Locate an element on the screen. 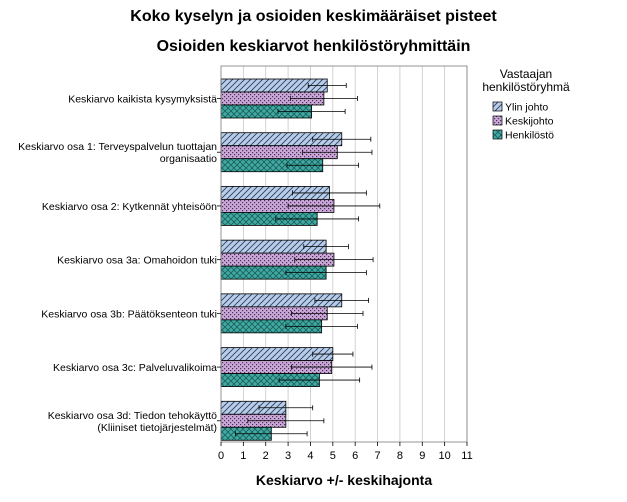 The height and width of the screenshot is (502, 627). legend-title: Vastaajan is located at coordinates (526, 74).